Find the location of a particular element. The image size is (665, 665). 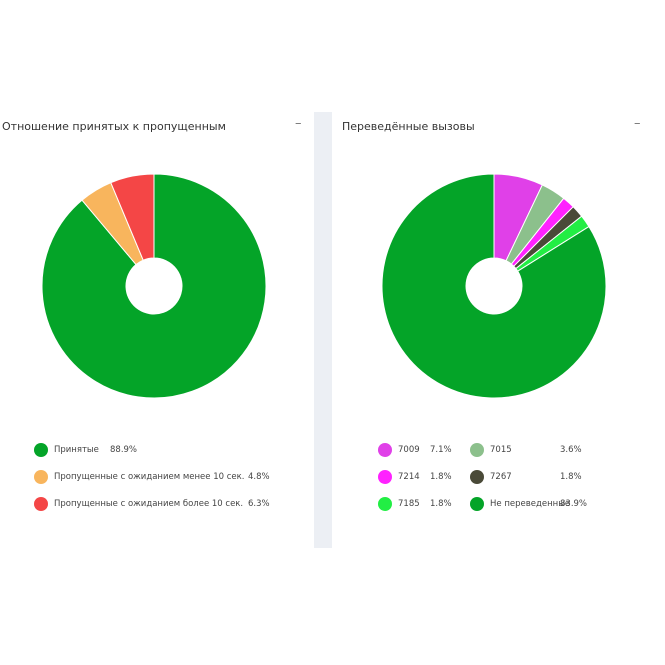

legend-label: 7267 is located at coordinates (501, 477).